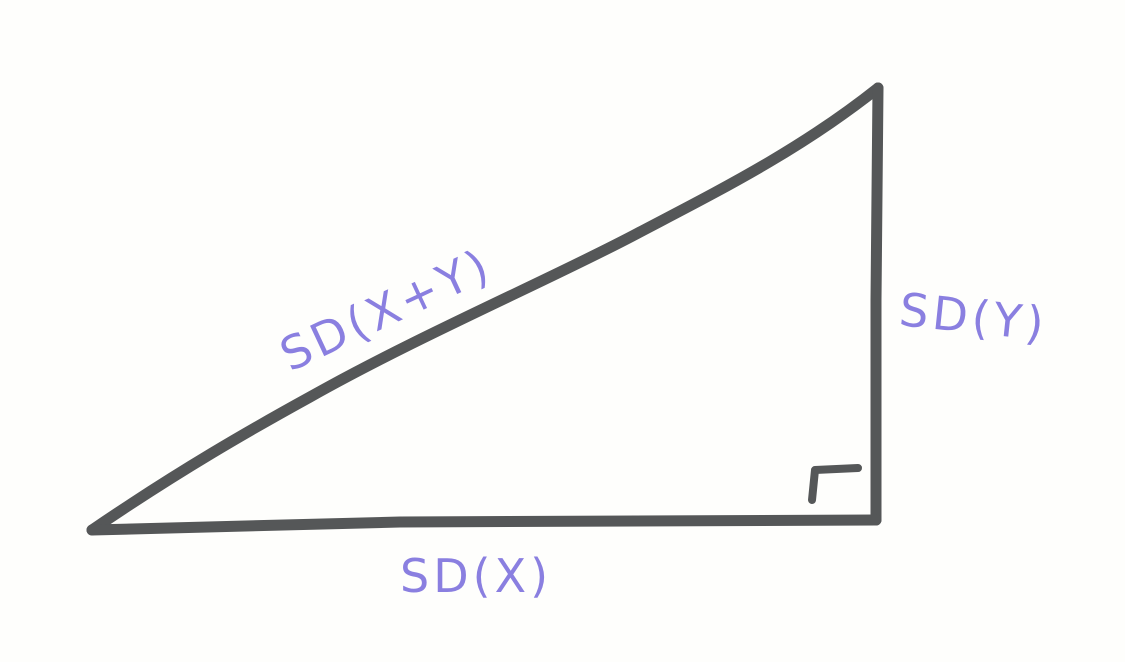  I want to click on horizontal-leg-line, so click(484, 525).